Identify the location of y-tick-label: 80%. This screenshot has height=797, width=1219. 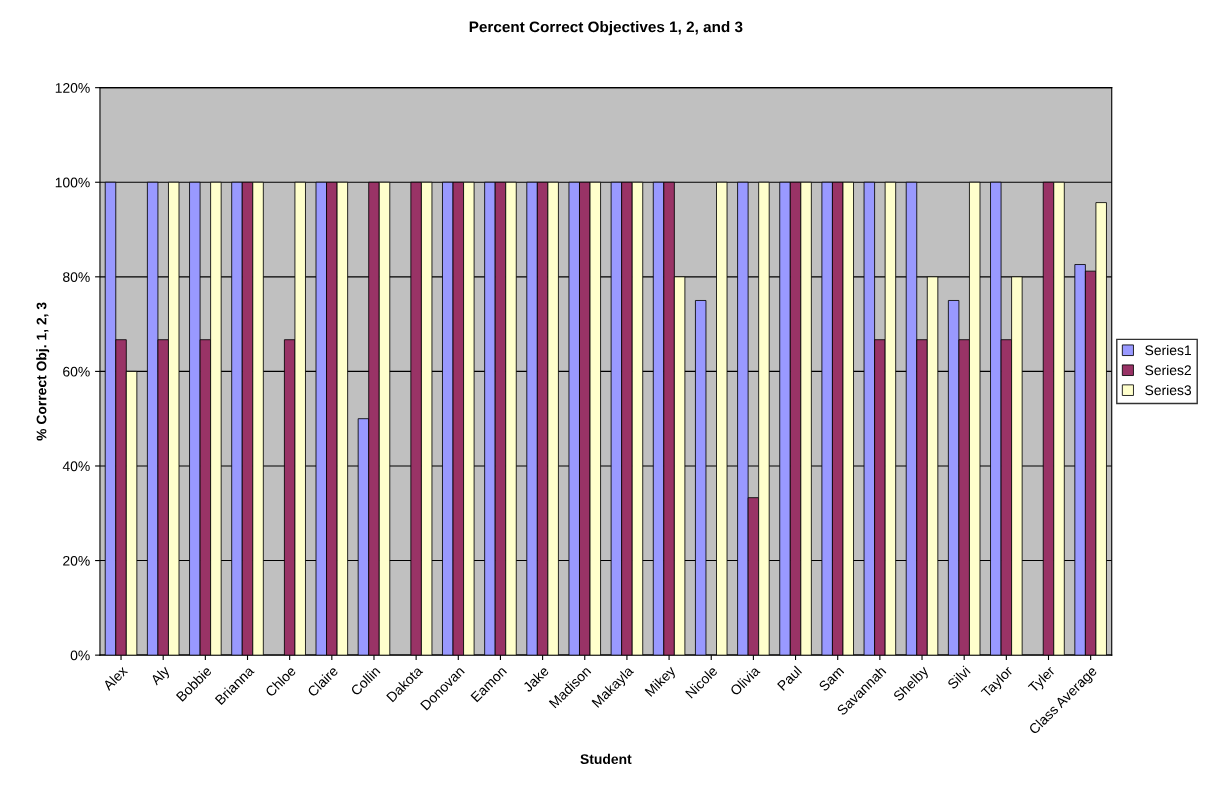
(76, 277).